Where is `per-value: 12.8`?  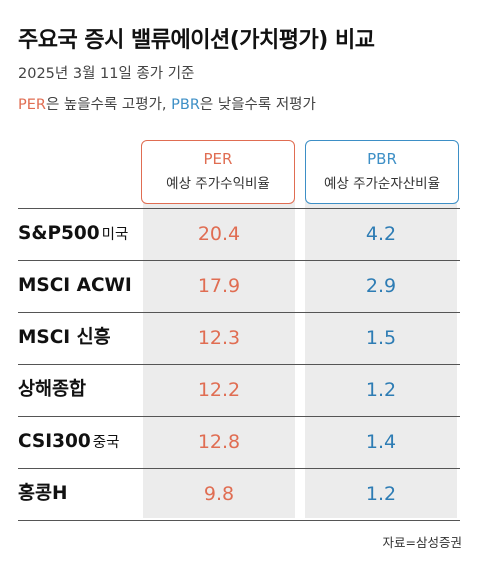
per-value: 12.8 is located at coordinates (219, 442).